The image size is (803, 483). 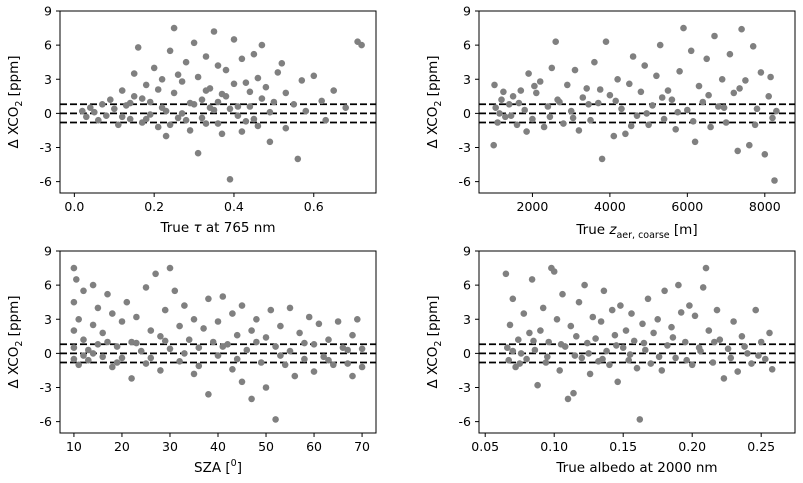 I want to click on x-tick-label: 20, so click(x=122, y=446).